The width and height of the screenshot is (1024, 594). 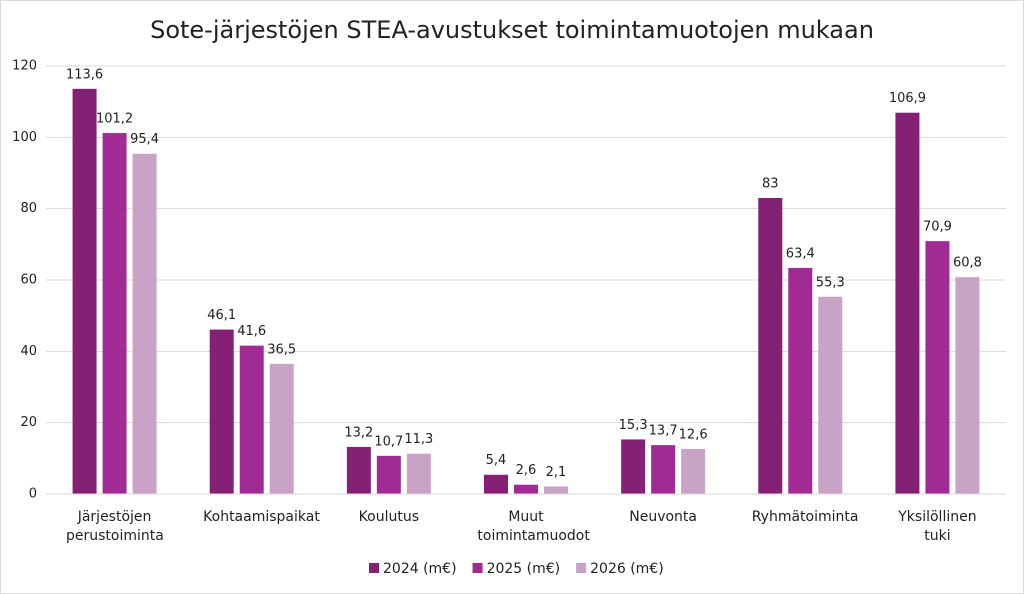 I want to click on value-label: 41,6, so click(x=251, y=331).